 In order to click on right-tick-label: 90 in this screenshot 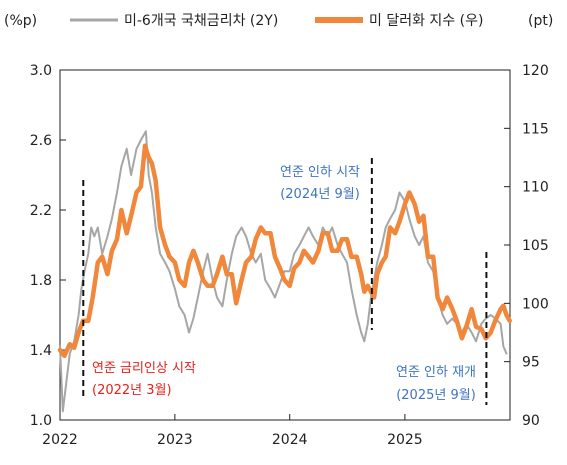, I will do `click(531, 421)`.